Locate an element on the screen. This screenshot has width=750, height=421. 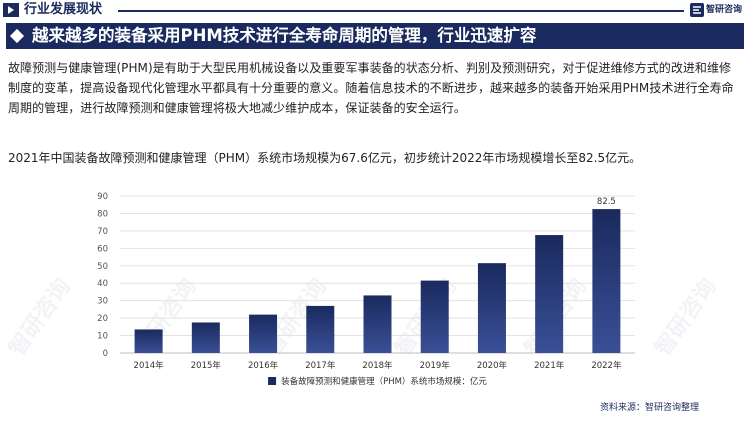
y-tick-label: 60 is located at coordinates (102, 249).